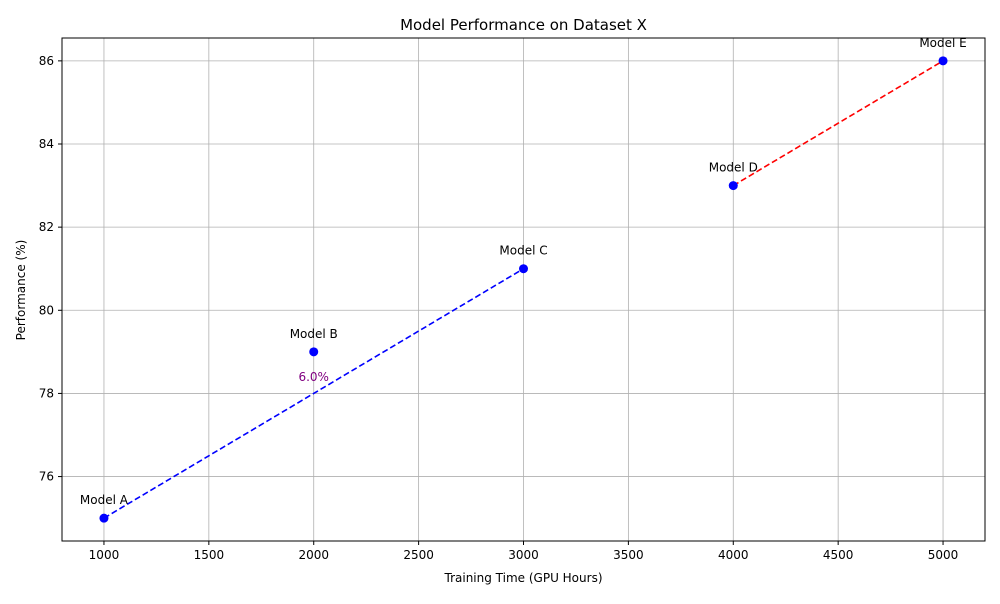 The height and width of the screenshot is (604, 1000). Describe the element at coordinates (733, 168) in the screenshot. I see `point-label: Model D` at that location.